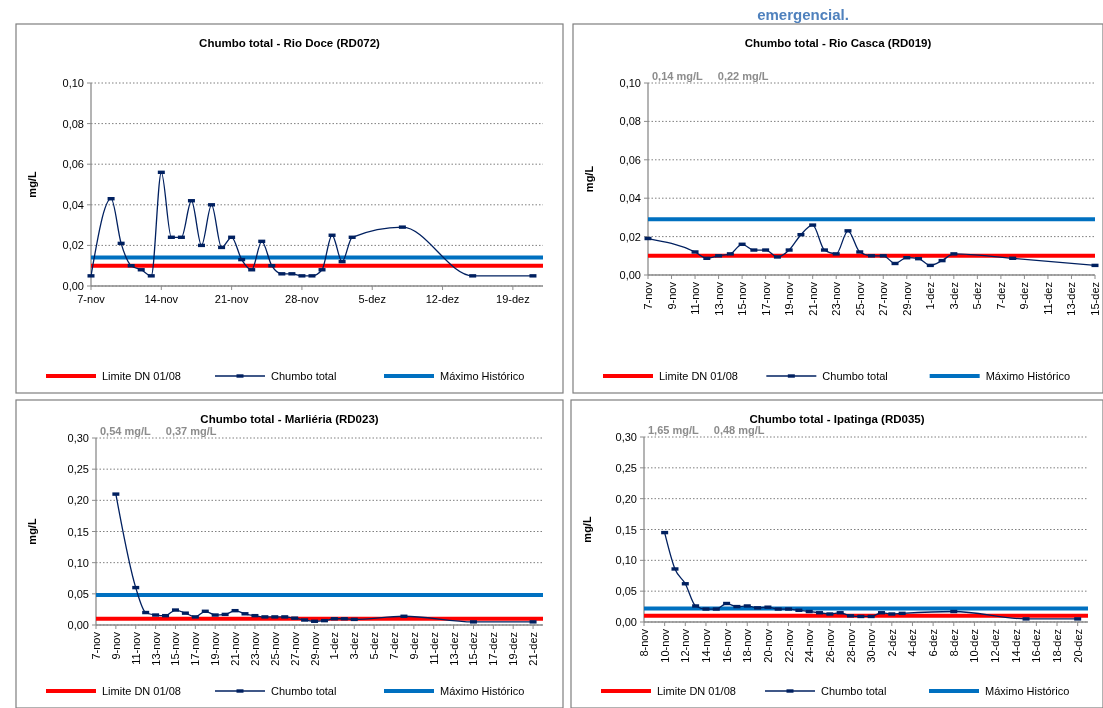  I want to click on x-tick-label: 24-nov, so click(809, 645).